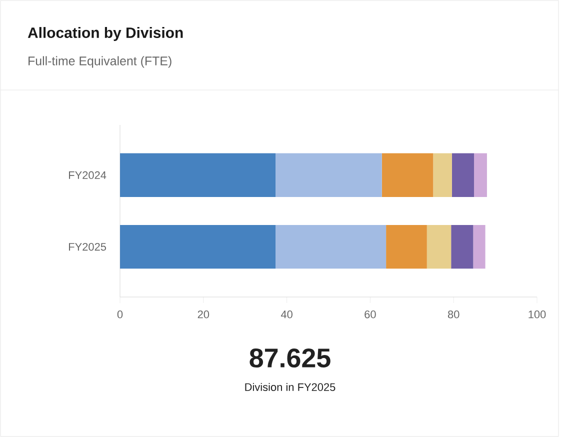  Describe the element at coordinates (204, 314) in the screenshot. I see `x-tick-label: 20` at that location.